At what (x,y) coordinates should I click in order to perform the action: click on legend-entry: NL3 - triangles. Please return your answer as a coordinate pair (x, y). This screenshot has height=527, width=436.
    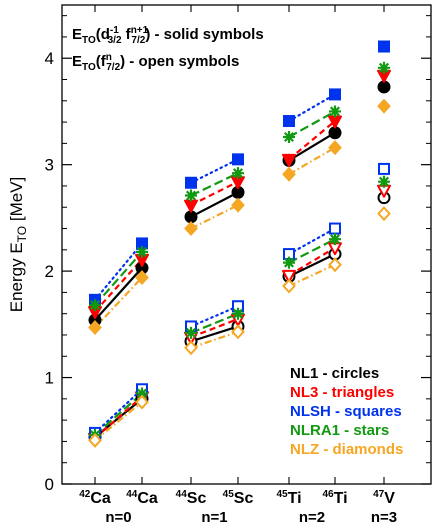
    Looking at the image, I should click on (342, 392).